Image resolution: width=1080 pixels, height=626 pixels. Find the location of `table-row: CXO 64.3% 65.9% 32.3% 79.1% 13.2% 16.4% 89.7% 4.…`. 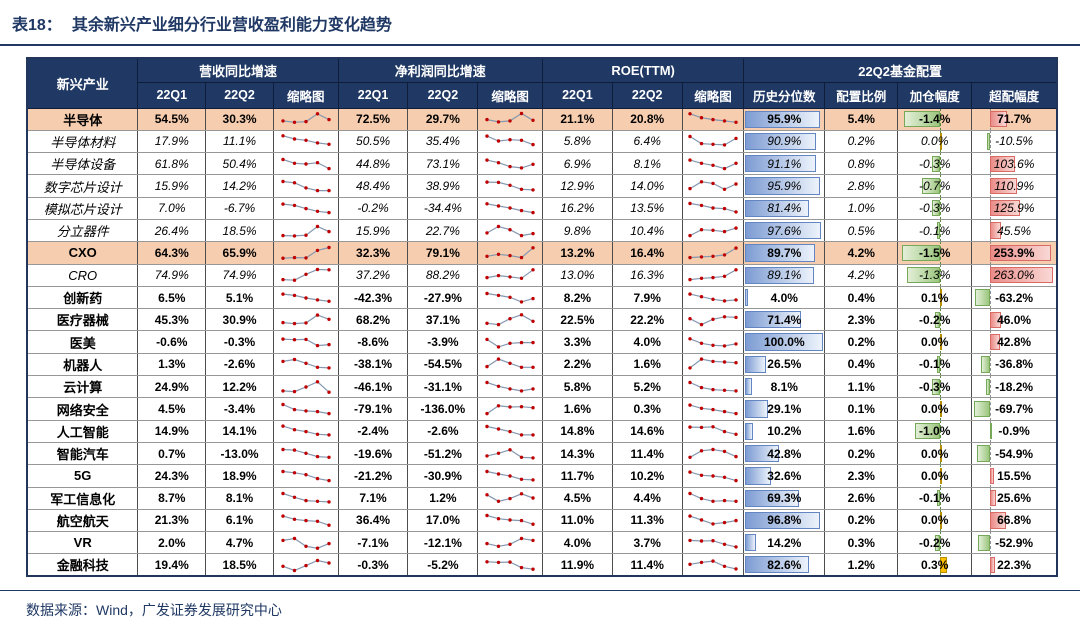

table-row: CXO 64.3% 65.9% 32.3% 79.1% 13.2% 16.4% 89.7% 4.… is located at coordinates (542, 253).